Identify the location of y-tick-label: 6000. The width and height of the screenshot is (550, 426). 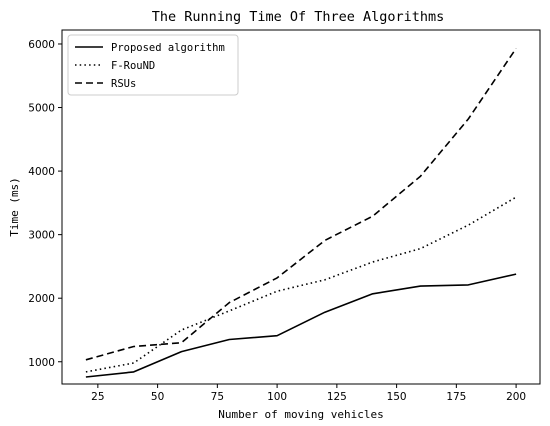
(41, 45).